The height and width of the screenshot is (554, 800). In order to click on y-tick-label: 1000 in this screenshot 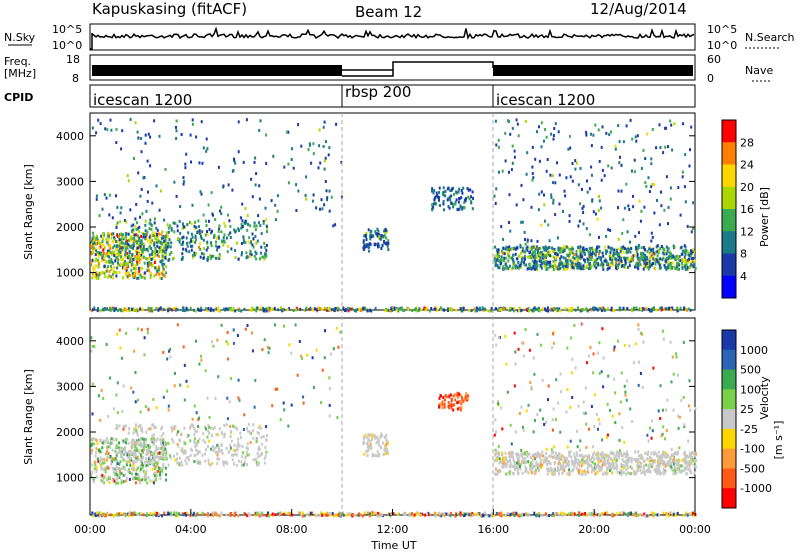, I will do `click(70, 273)`.